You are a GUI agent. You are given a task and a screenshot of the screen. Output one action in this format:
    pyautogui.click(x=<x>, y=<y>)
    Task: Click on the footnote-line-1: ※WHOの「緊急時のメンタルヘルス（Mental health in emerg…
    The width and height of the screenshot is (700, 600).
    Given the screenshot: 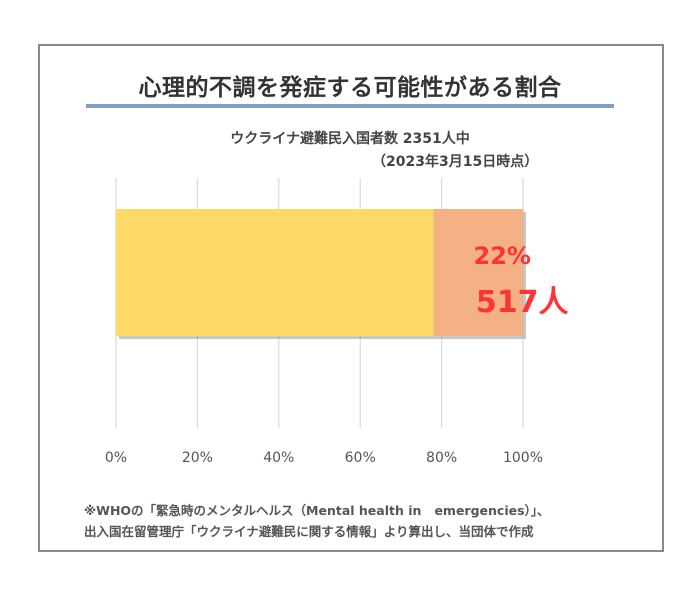 What is the action you would take?
    pyautogui.click(x=317, y=510)
    